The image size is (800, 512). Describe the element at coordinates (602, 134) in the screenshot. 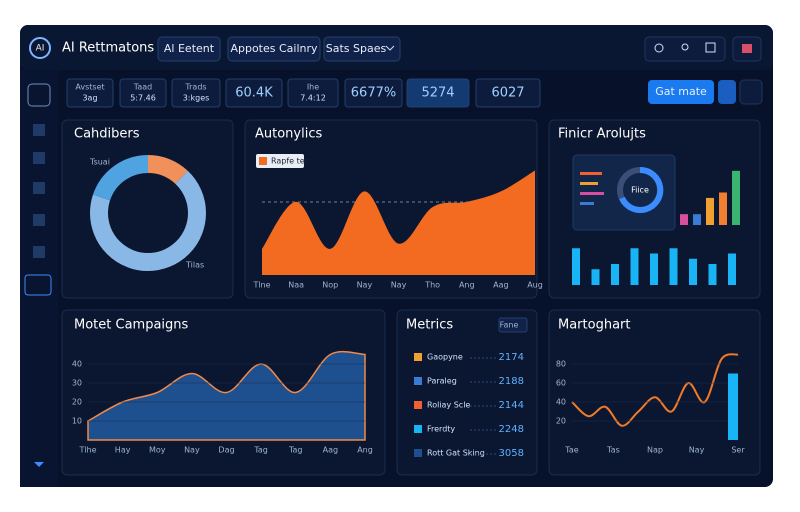

I see `panel-title: Finicr Arolujts` at that location.